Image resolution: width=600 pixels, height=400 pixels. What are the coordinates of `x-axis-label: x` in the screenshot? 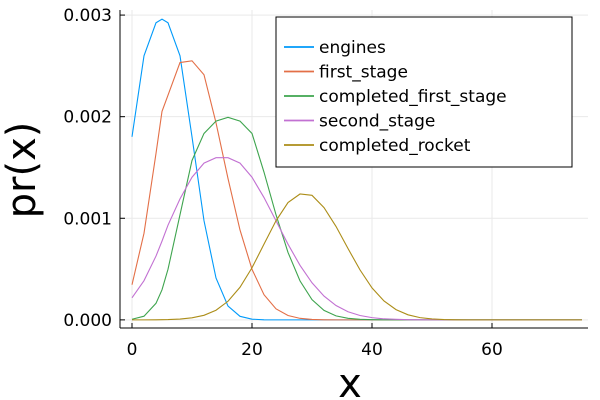 It's located at (350, 380).